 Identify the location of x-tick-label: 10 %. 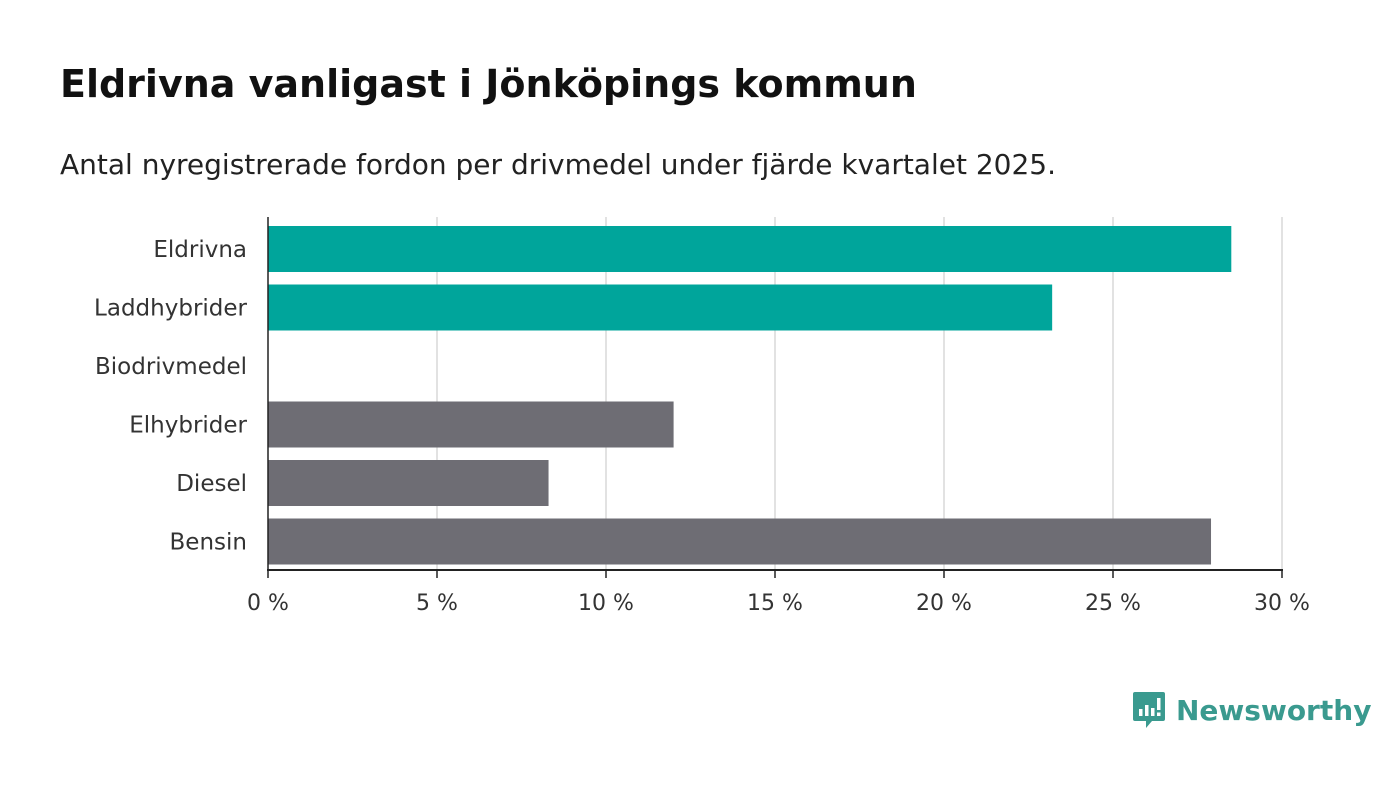
(606, 603).